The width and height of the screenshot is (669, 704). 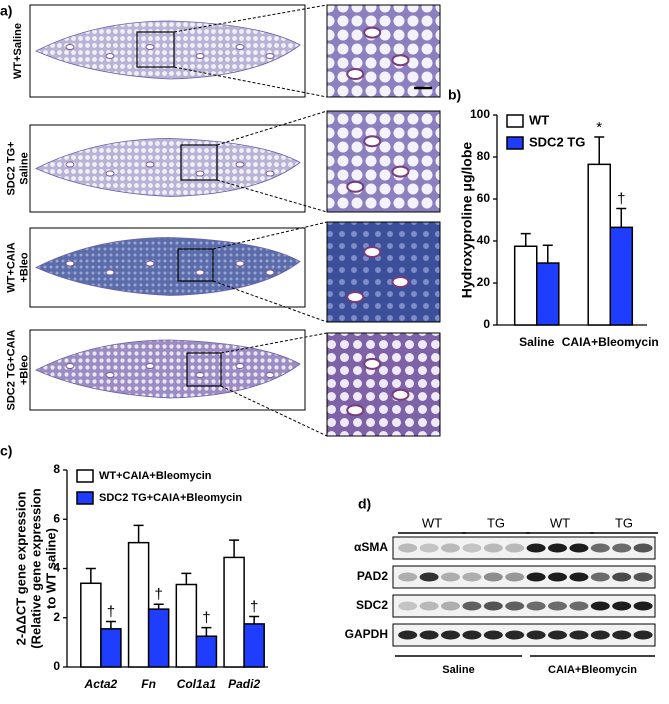 I want to click on selection-box, so click(x=199, y=162).